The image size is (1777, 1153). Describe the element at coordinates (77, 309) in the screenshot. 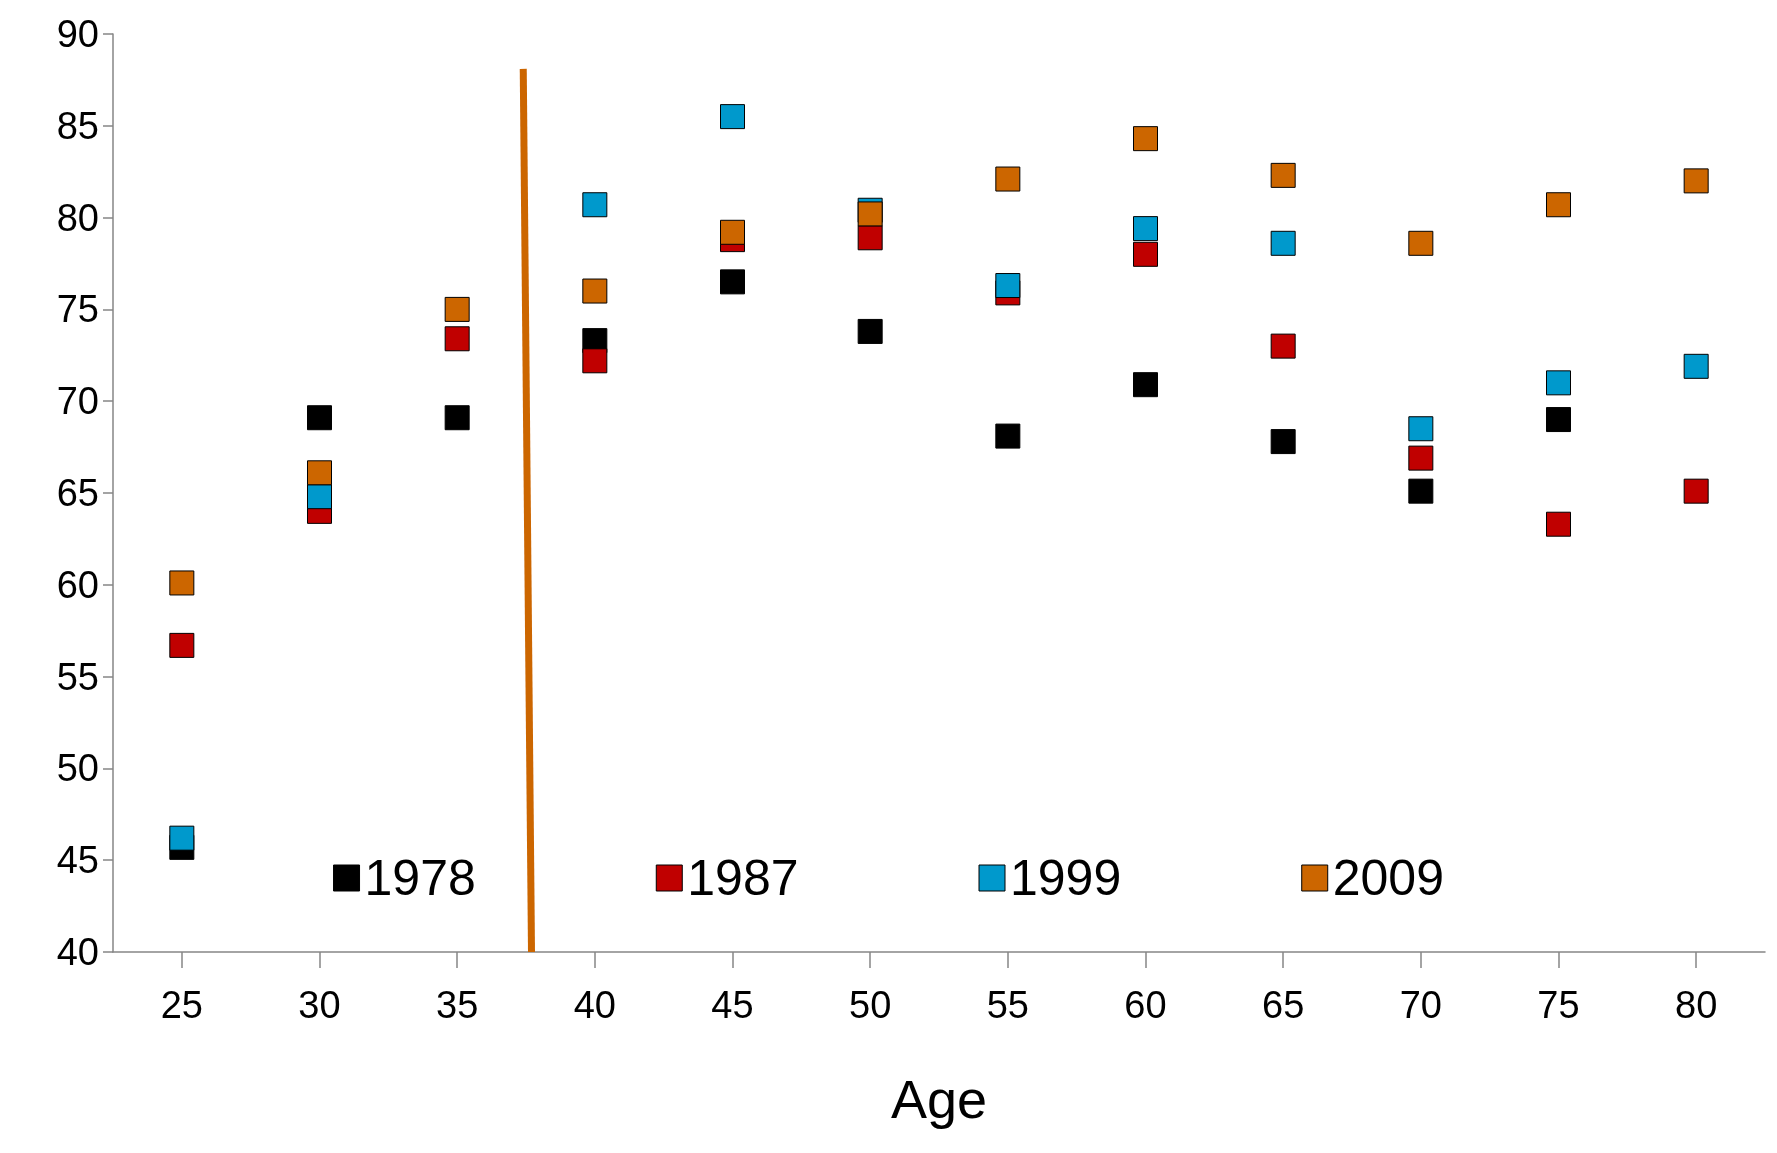

I see `y-tick-label: 75` at that location.